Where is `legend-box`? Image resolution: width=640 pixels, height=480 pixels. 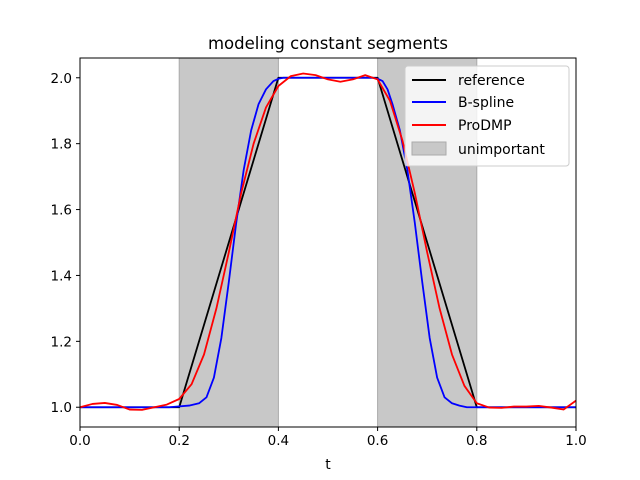 legend-box is located at coordinates (487, 116).